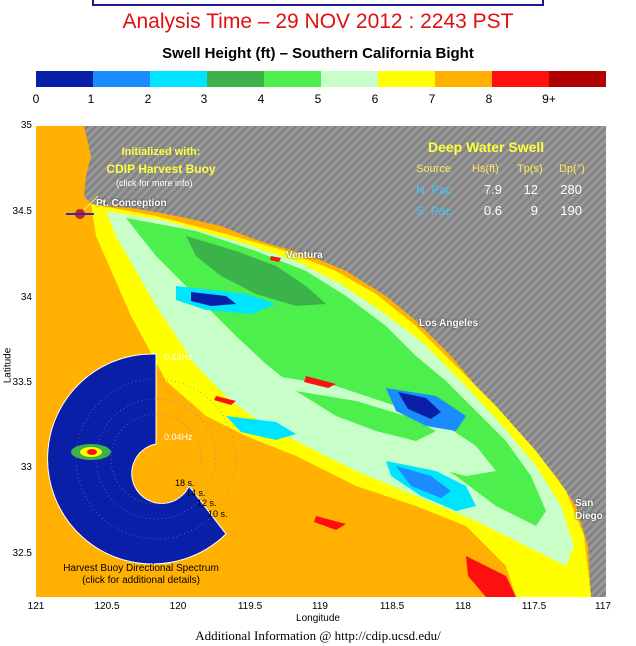 The height and width of the screenshot is (646, 636). Describe the element at coordinates (185, 483) in the screenshot. I see `spectrum-period-label: 18 s.` at that location.